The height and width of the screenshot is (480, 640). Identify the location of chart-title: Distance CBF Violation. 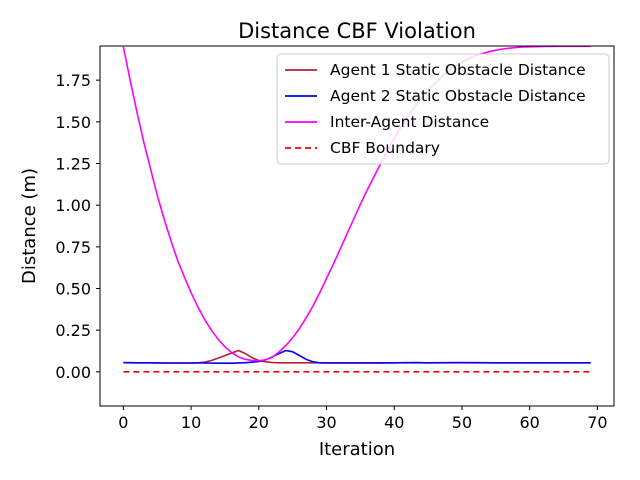
(357, 31).